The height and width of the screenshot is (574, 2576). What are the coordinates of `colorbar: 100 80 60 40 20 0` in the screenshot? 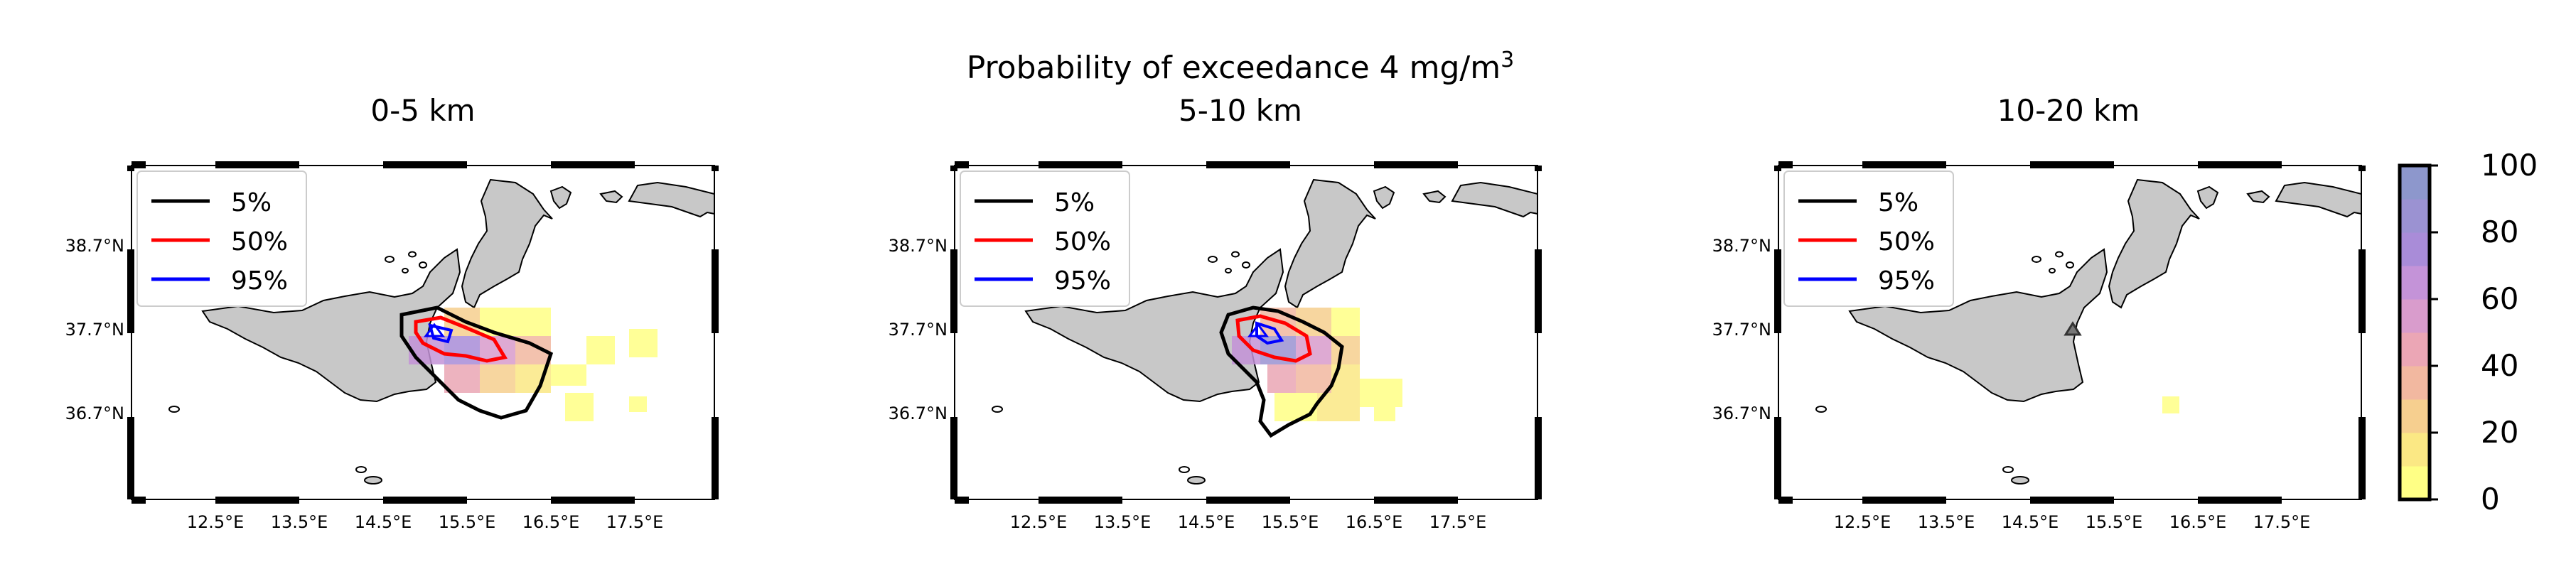 It's located at (2468, 332).